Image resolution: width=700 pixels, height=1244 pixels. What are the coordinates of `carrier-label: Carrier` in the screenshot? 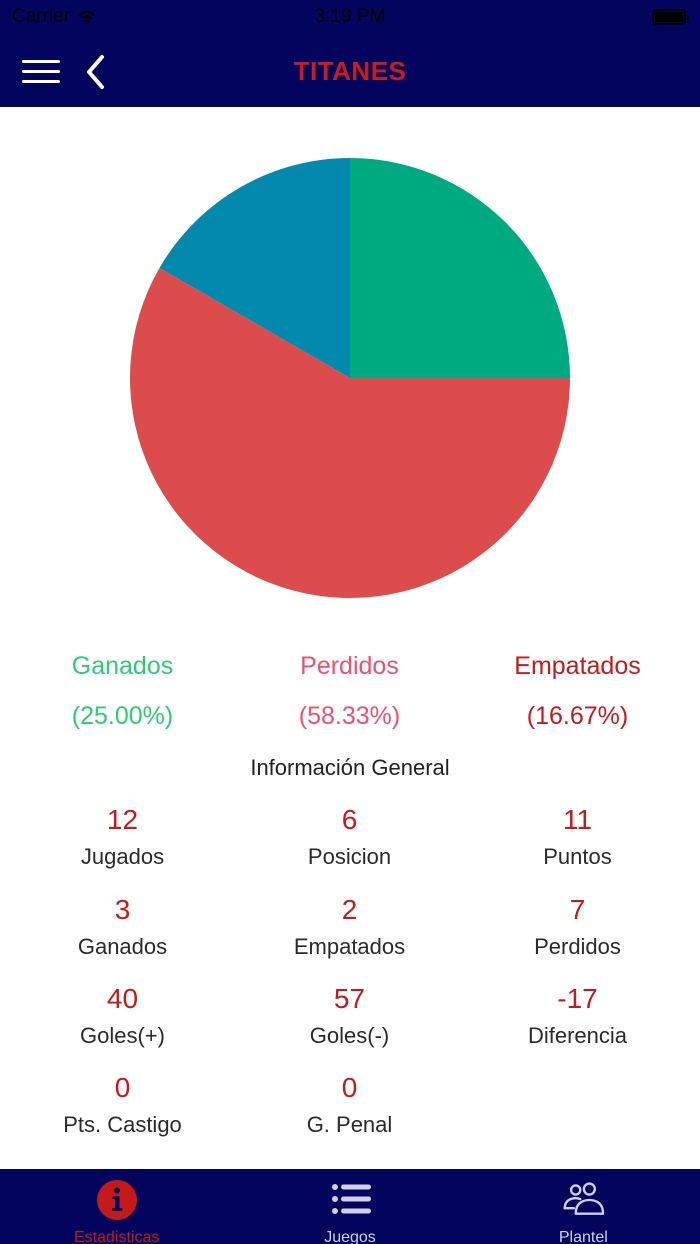 It's located at (41, 16).